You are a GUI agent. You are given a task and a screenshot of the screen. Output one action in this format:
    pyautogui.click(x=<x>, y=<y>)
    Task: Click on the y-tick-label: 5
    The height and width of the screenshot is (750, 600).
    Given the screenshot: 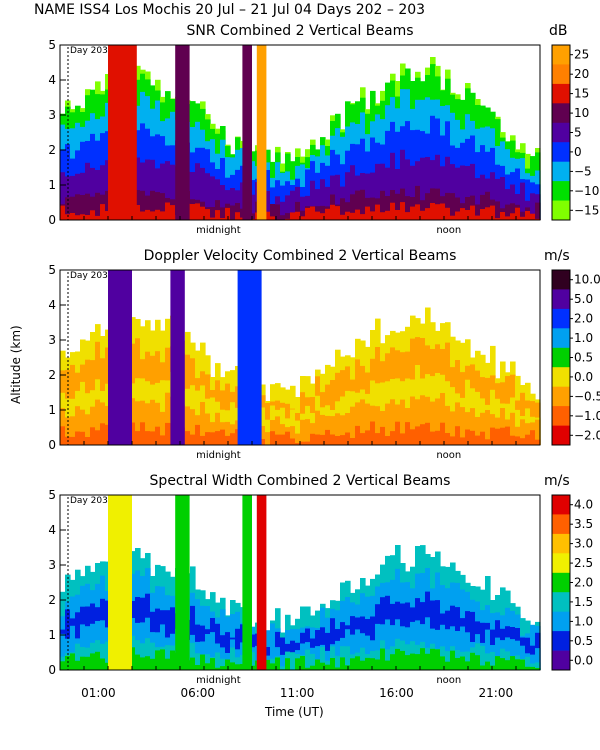 What is the action you would take?
    pyautogui.click(x=52, y=270)
    